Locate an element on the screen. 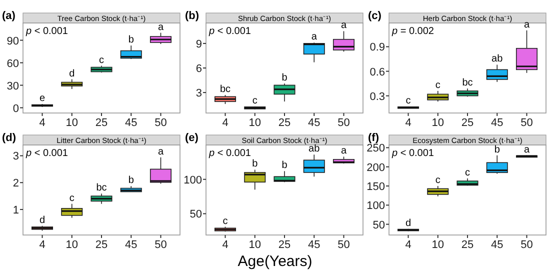 The width and height of the screenshot is (550, 274). y-tick-label: 0 is located at coordinates (15, 108).